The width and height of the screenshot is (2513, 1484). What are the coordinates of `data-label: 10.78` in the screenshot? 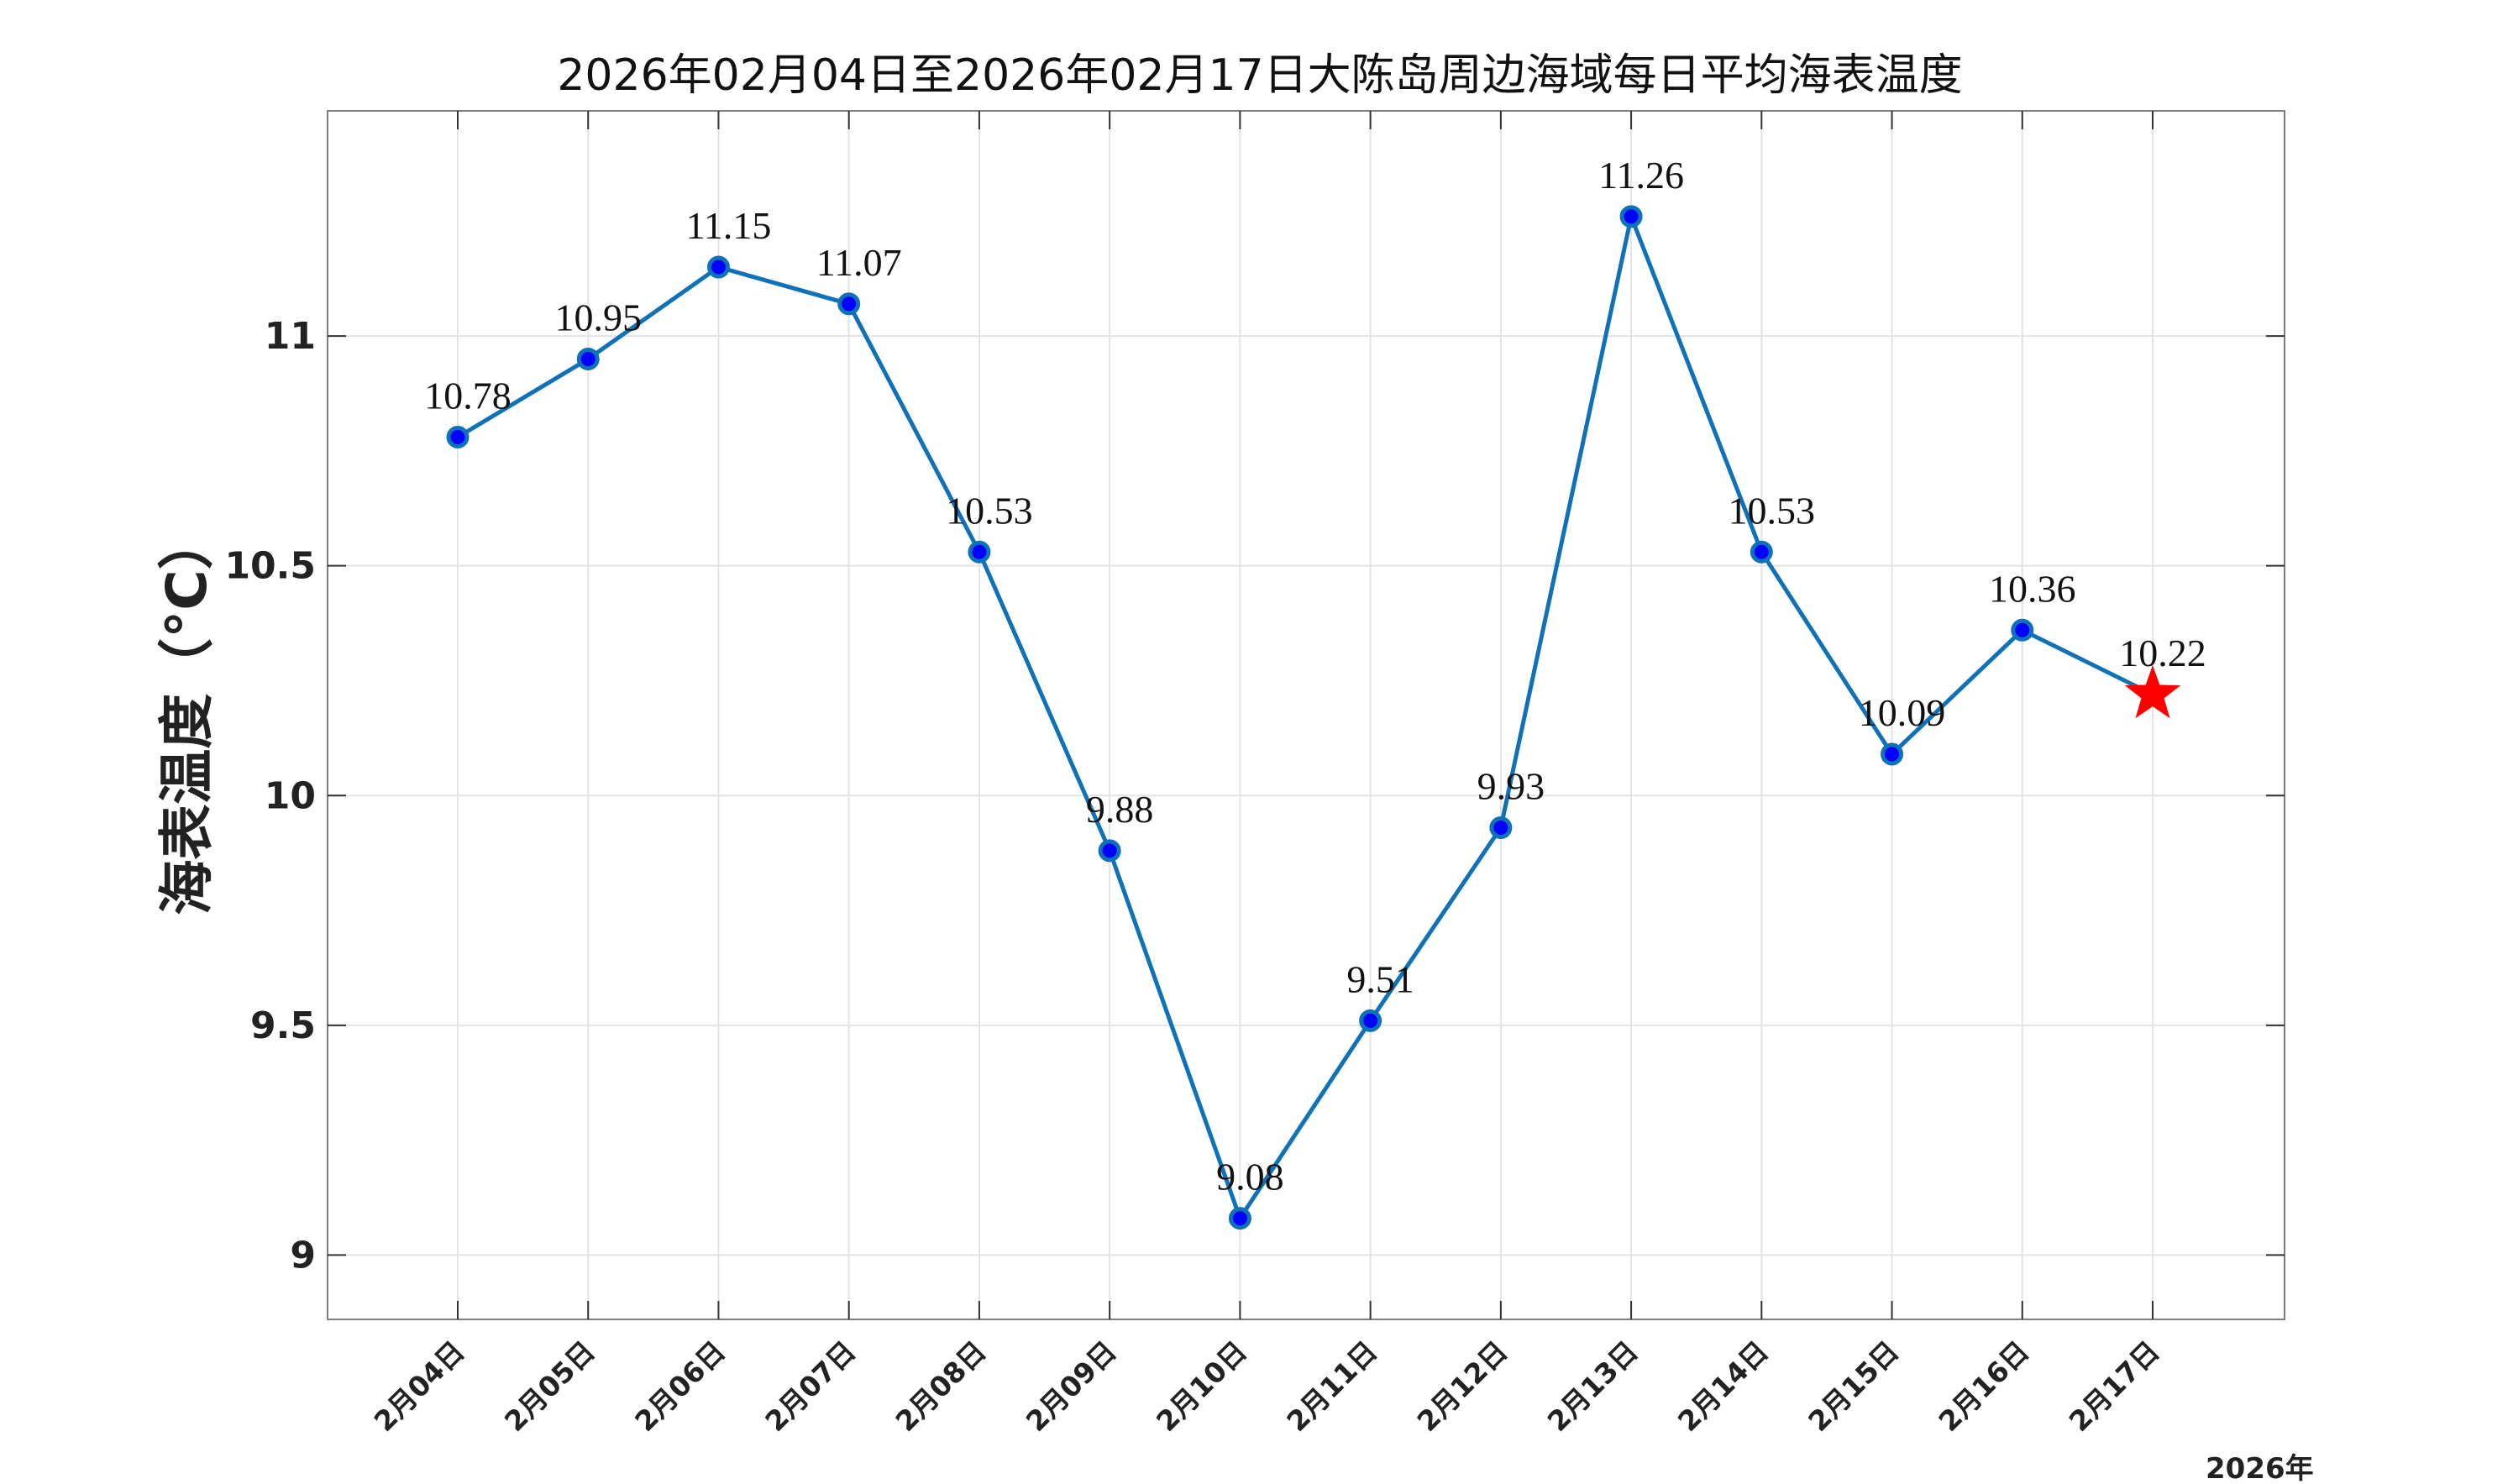 It's located at (468, 396).